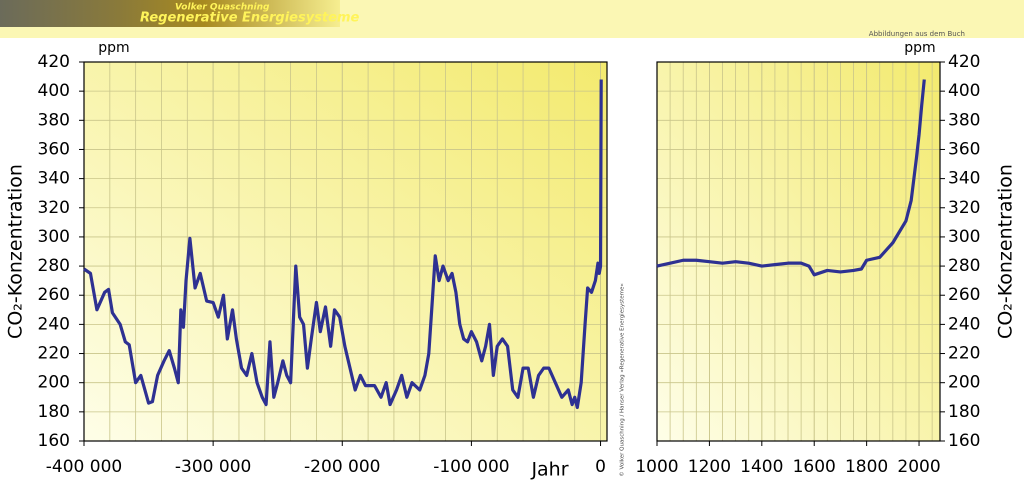 Image resolution: width=1024 pixels, height=500 pixels. Describe the element at coordinates (222, 8) in the screenshot. I see `header-author: Volker Quaschning` at that location.